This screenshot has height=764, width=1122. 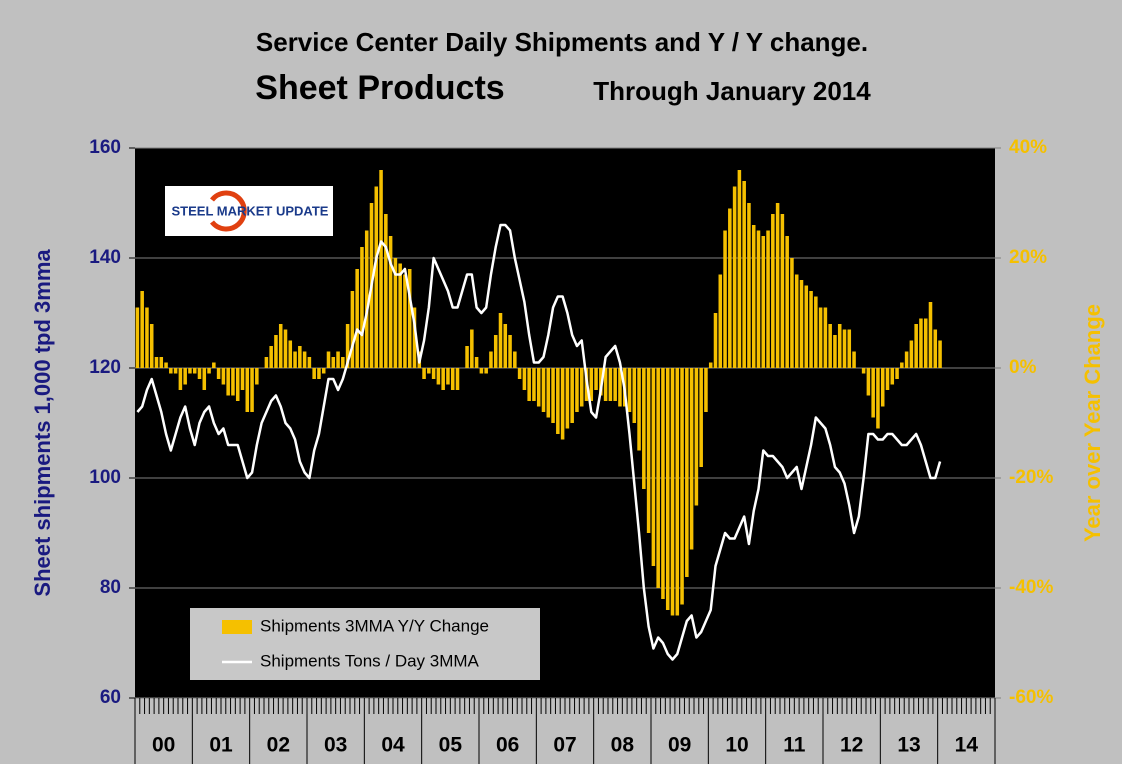 What do you see at coordinates (1092, 423) in the screenshot?
I see `y2-axis-label: Year over Year Change` at bounding box center [1092, 423].